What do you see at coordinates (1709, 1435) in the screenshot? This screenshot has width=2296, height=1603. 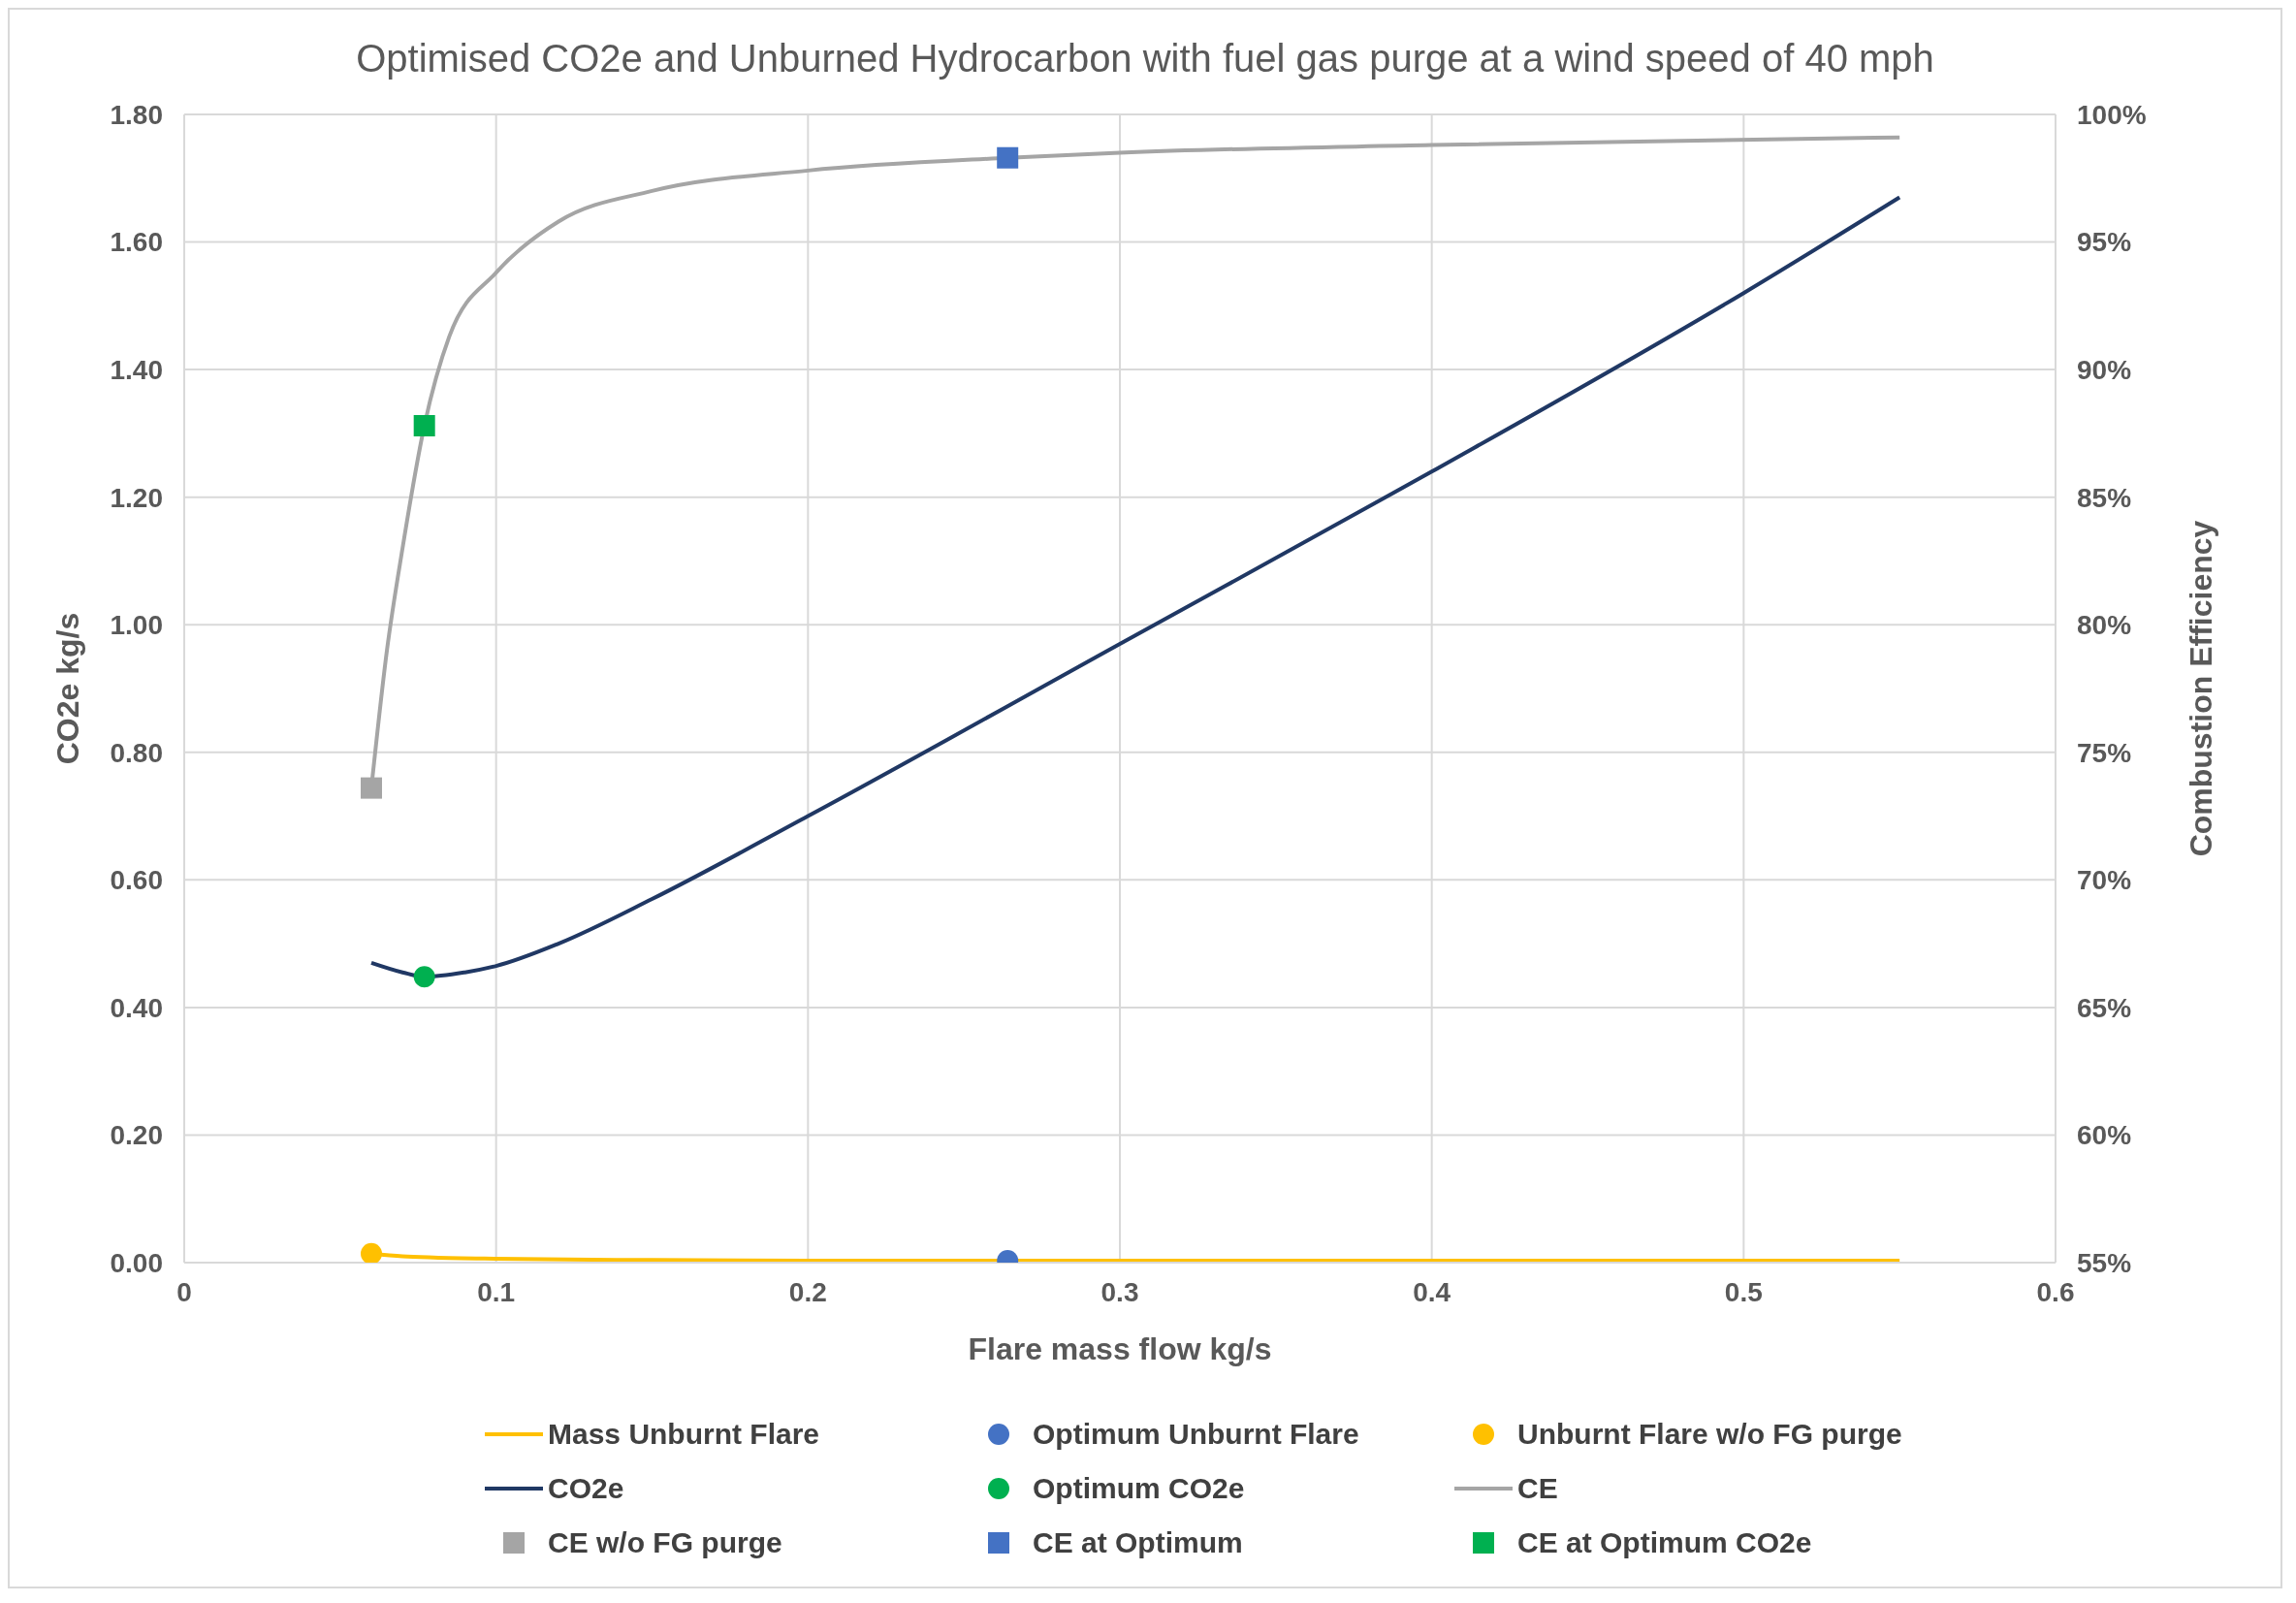 I see `legend-label: Unburnt Flare w/o FG purge` at bounding box center [1709, 1435].